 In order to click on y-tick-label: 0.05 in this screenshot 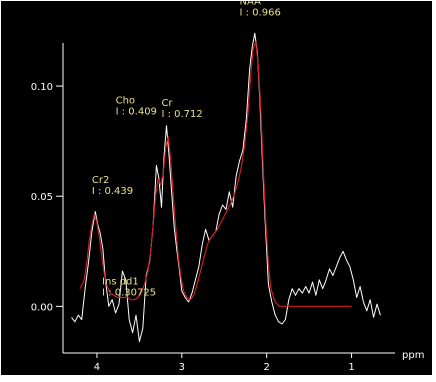, I will do `click(42, 197)`.